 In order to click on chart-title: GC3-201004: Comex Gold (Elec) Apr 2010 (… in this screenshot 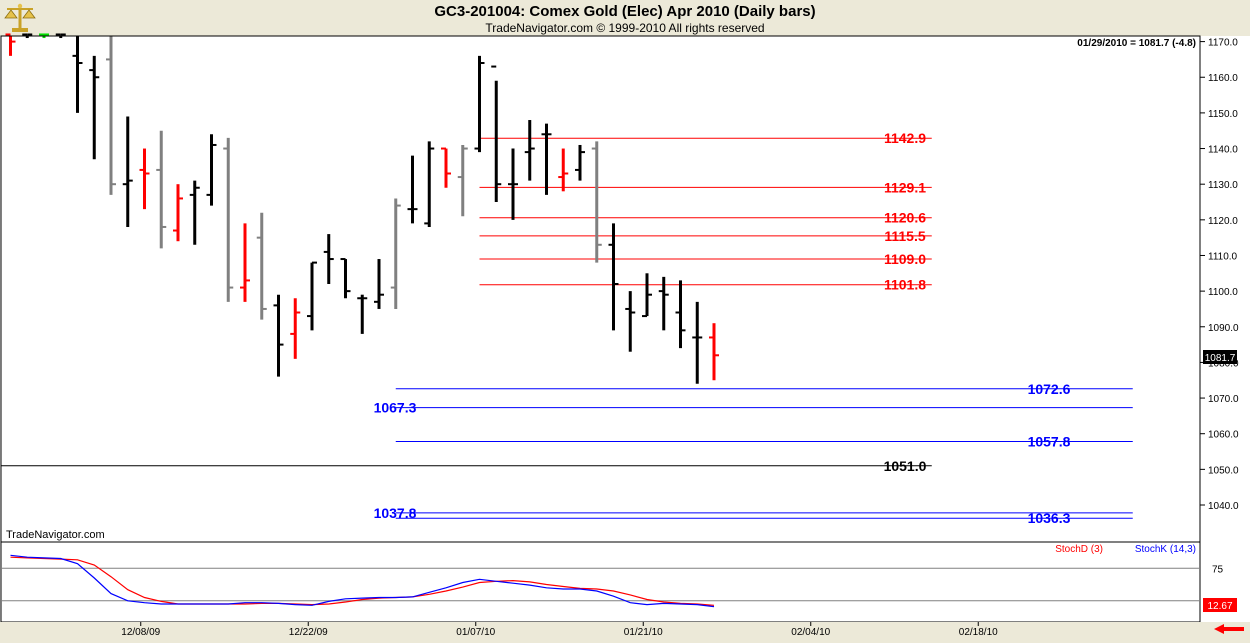, I will do `click(625, 11)`.